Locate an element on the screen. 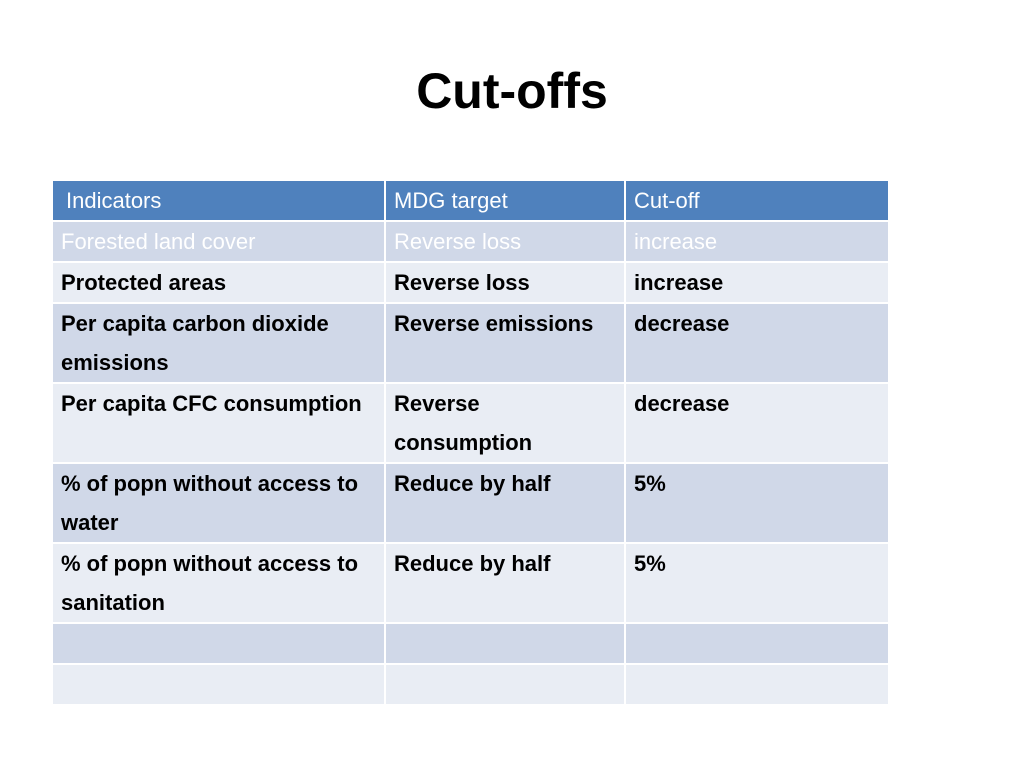 This screenshot has width=1024, height=768. header-indicators: Indicators is located at coordinates (218, 200).